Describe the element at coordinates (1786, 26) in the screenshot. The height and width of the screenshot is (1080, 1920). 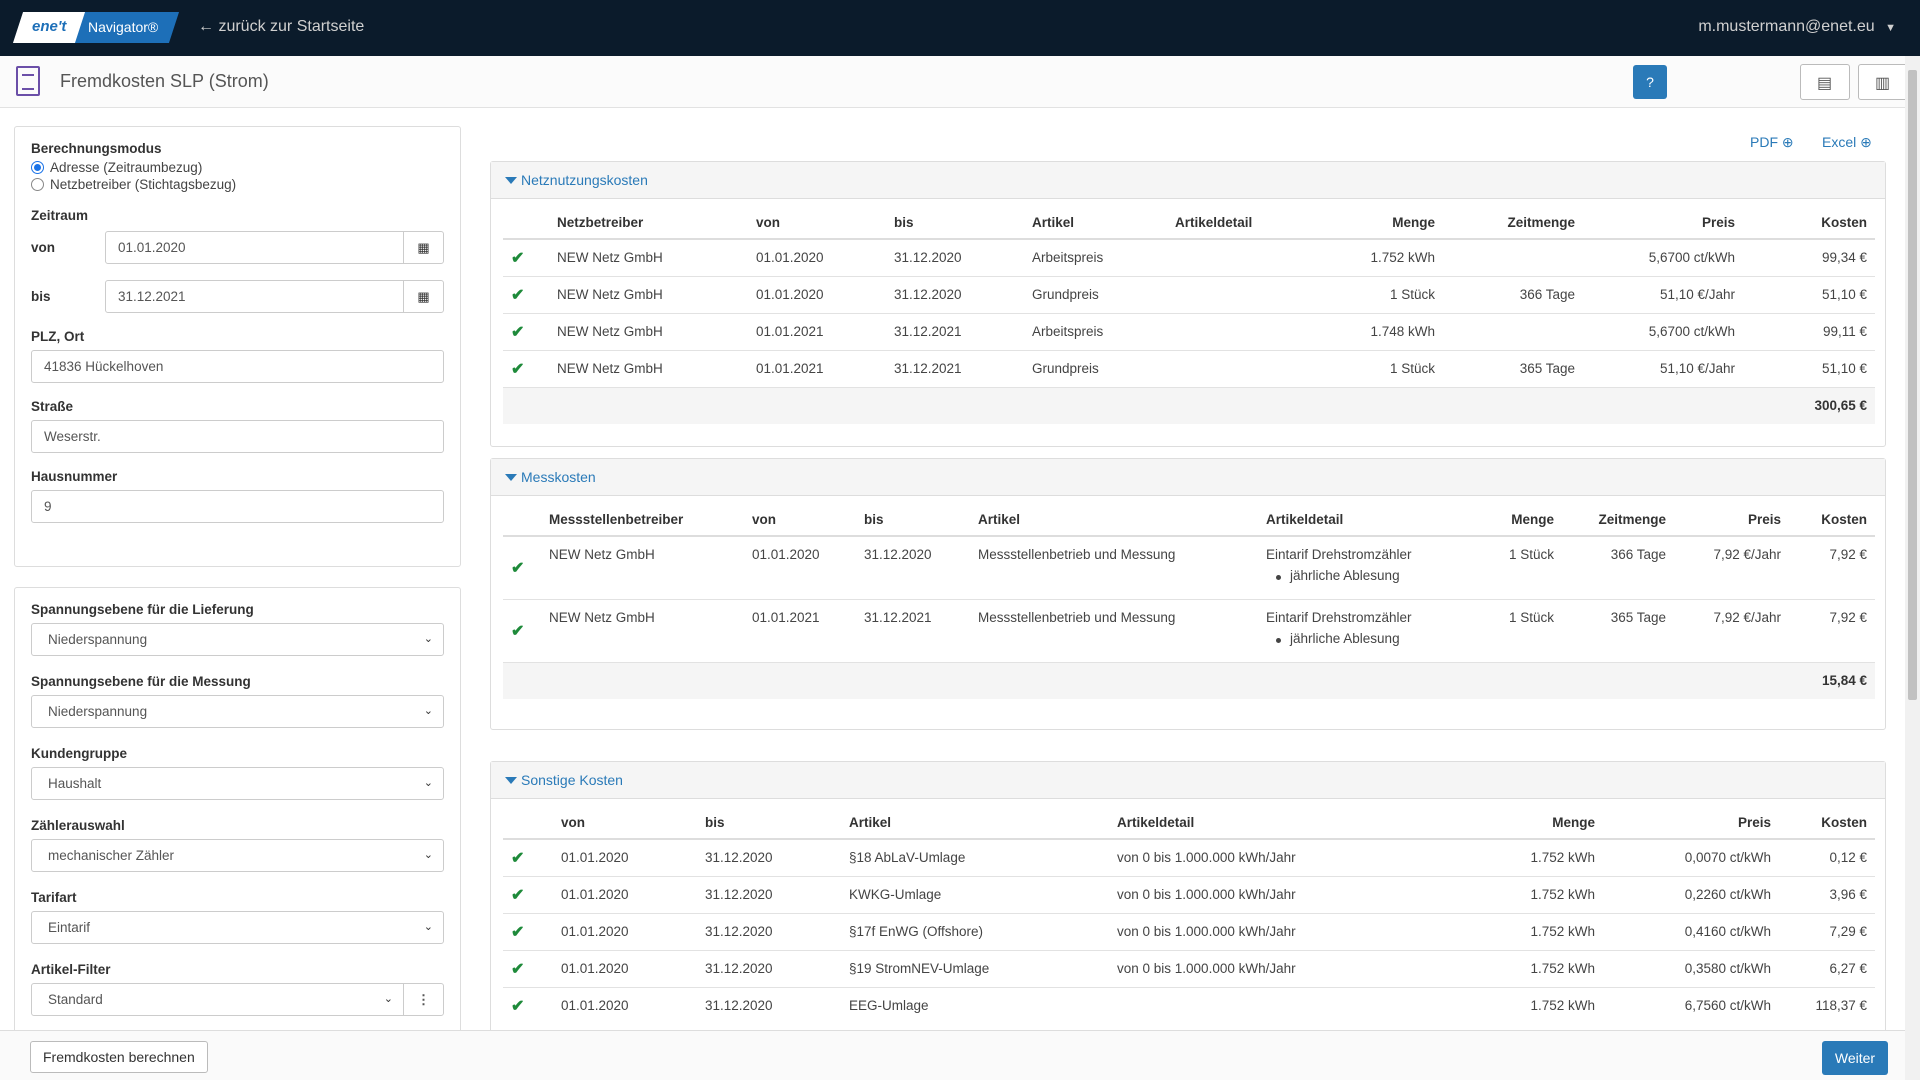
I see `user-email: m.mustermann@enet.eu` at that location.